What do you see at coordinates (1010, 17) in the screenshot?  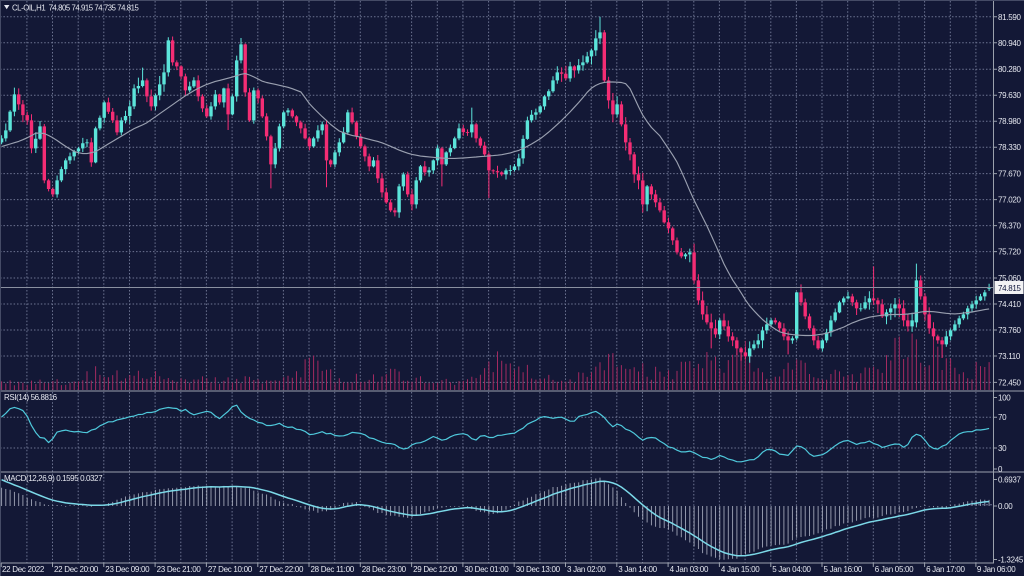 I see `svg-text: 81.590` at bounding box center [1010, 17].